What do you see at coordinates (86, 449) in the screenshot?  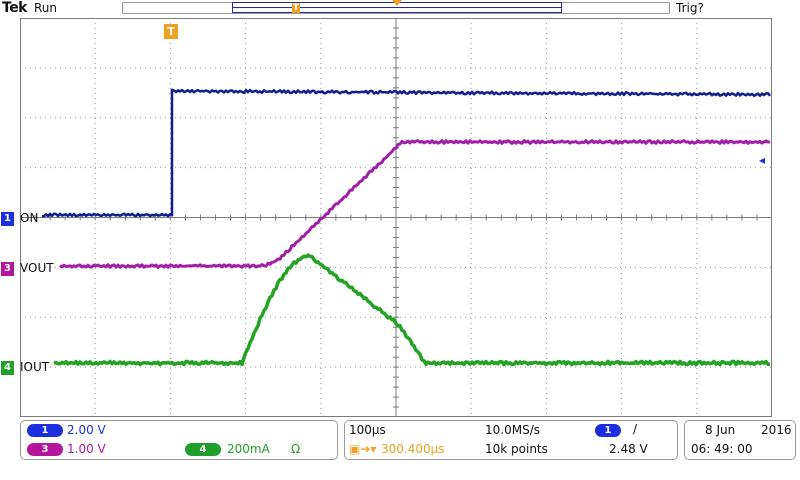 I see `ch3-scale: 1.00 V` at bounding box center [86, 449].